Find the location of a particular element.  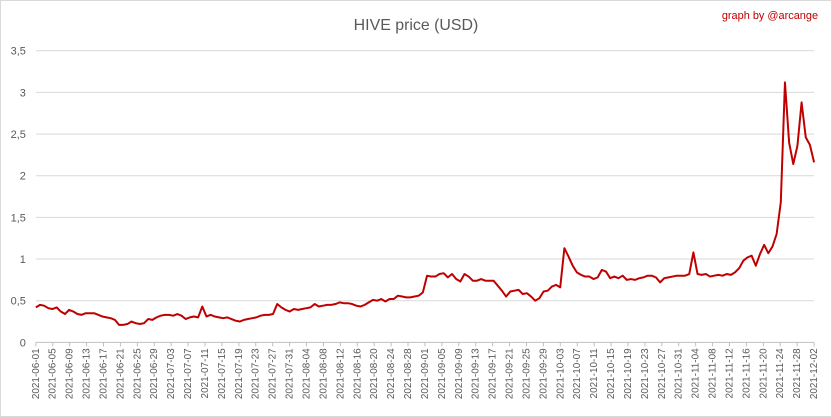

x-tick-label: 2021-10-15 is located at coordinates (611, 373).